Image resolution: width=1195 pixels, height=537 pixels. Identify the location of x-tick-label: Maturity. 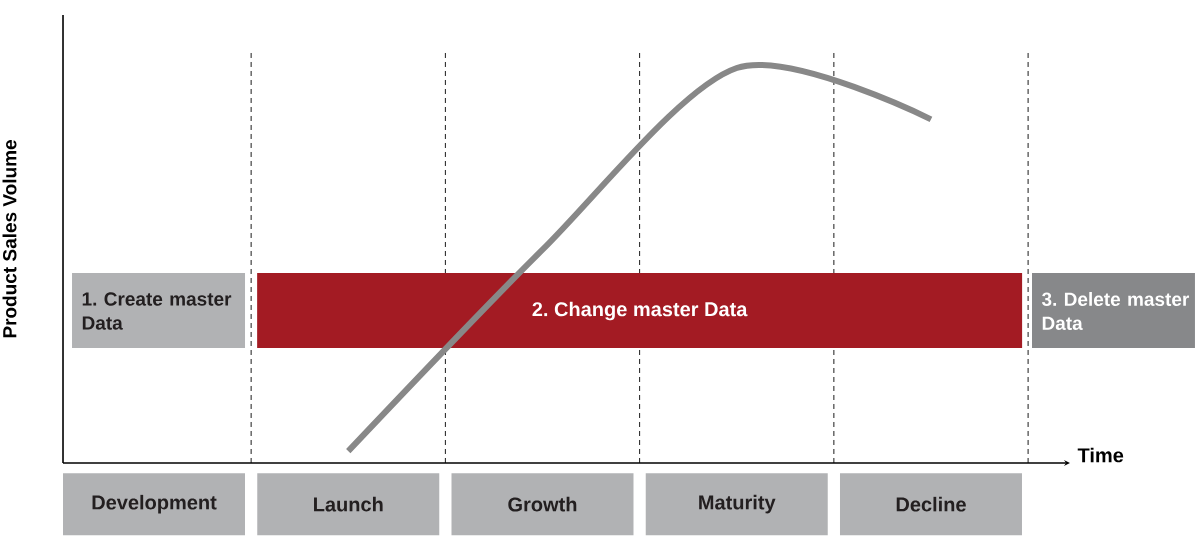
(737, 504).